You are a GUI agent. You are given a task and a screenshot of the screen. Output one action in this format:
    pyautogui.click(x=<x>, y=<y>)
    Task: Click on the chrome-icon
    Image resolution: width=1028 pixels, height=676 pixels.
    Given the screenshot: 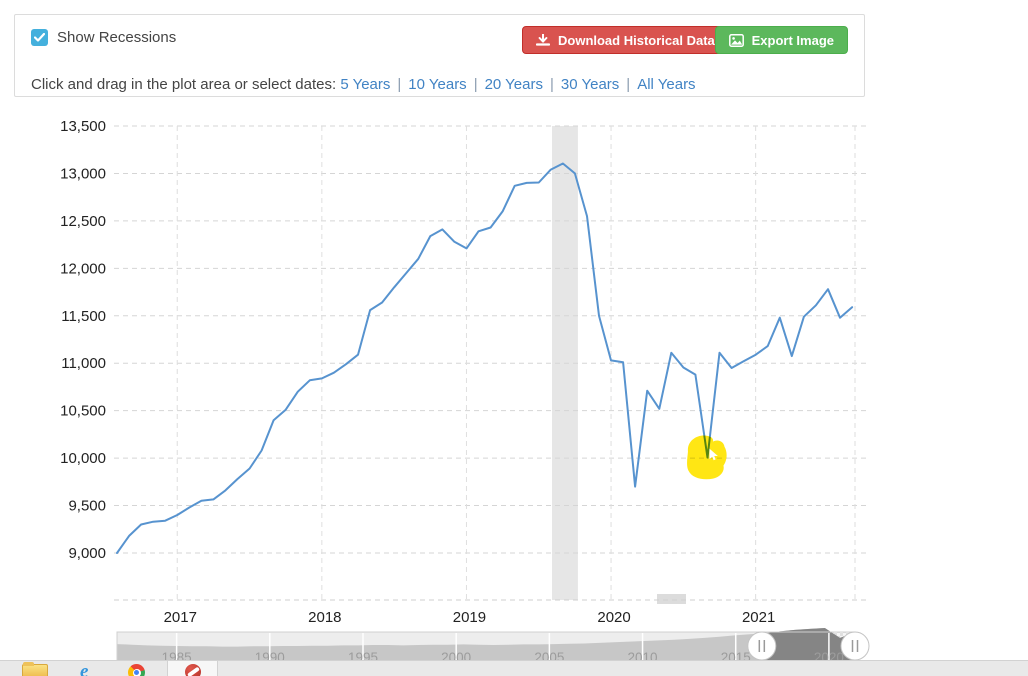 What is the action you would take?
    pyautogui.click(x=136, y=670)
    